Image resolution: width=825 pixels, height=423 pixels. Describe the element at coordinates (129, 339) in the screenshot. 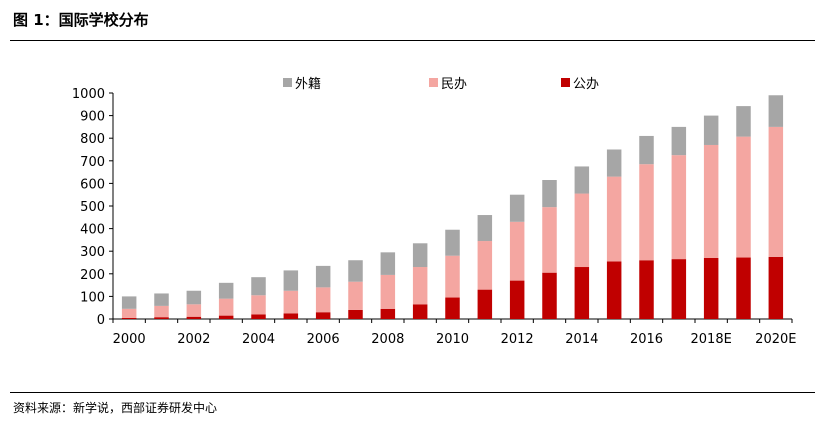

I see `x-tick-label: 2000` at that location.